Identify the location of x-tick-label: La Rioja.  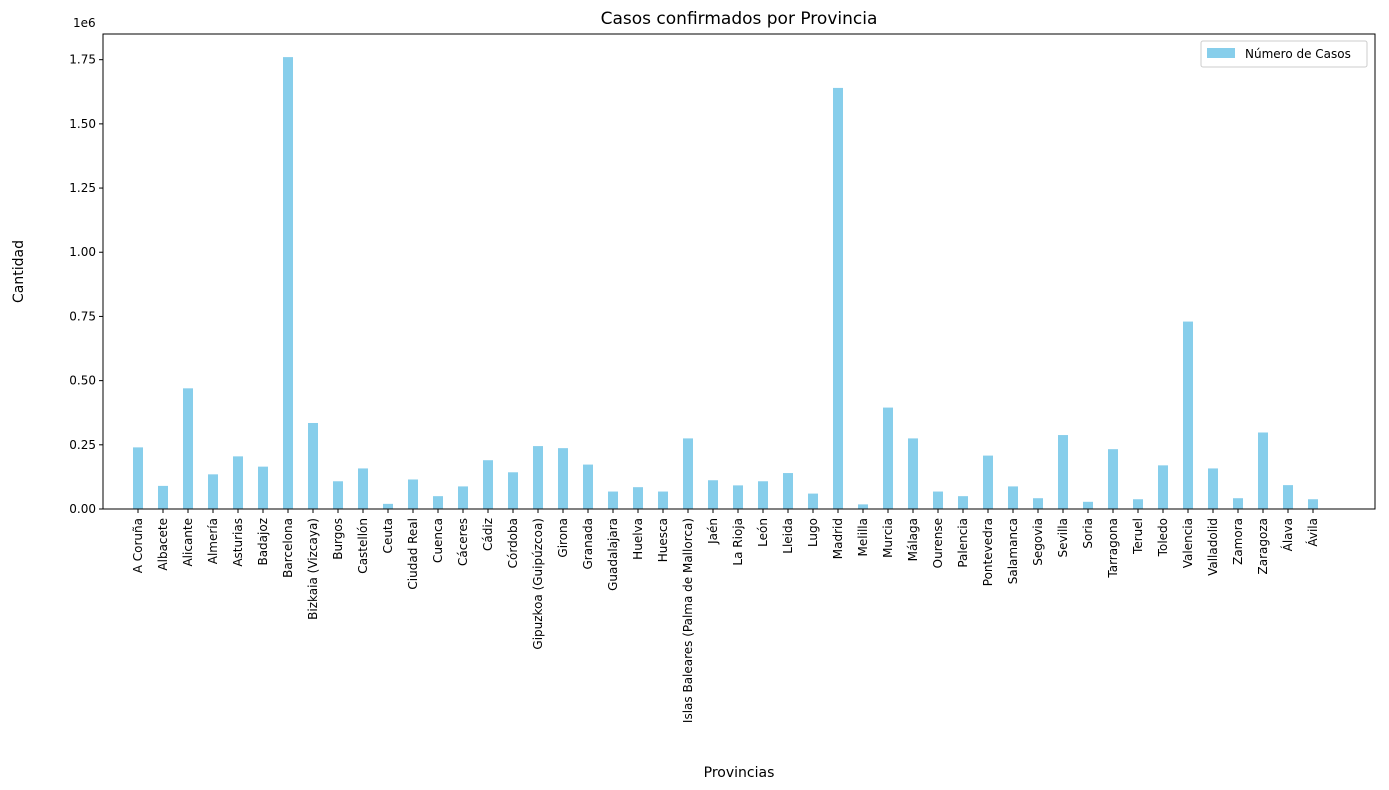
(738, 542).